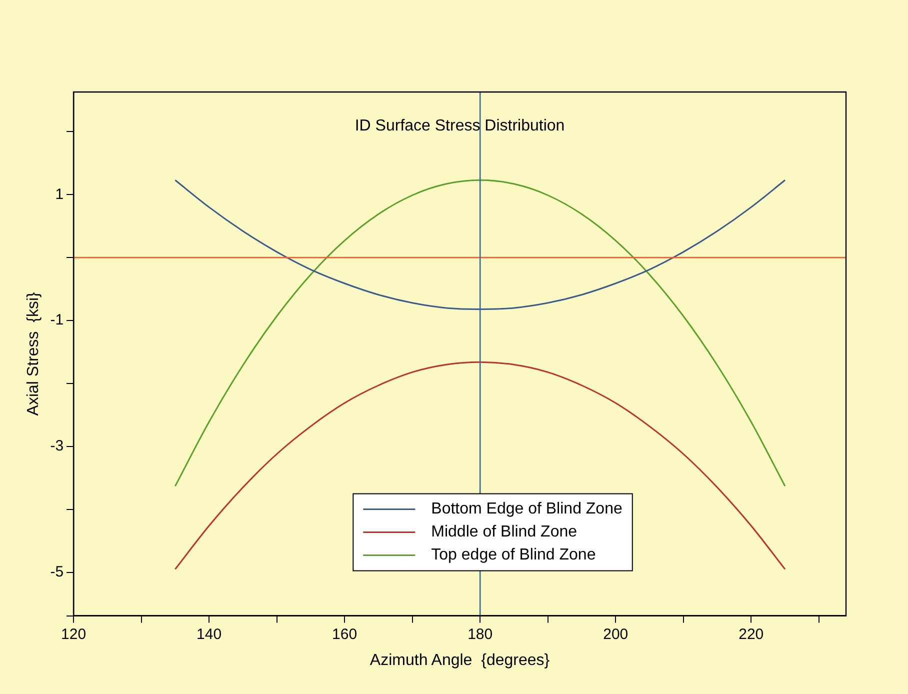 This screenshot has width=908, height=694. Describe the element at coordinates (513, 555) in the screenshot. I see `legend-label: Top edge of Blind Zone` at that location.